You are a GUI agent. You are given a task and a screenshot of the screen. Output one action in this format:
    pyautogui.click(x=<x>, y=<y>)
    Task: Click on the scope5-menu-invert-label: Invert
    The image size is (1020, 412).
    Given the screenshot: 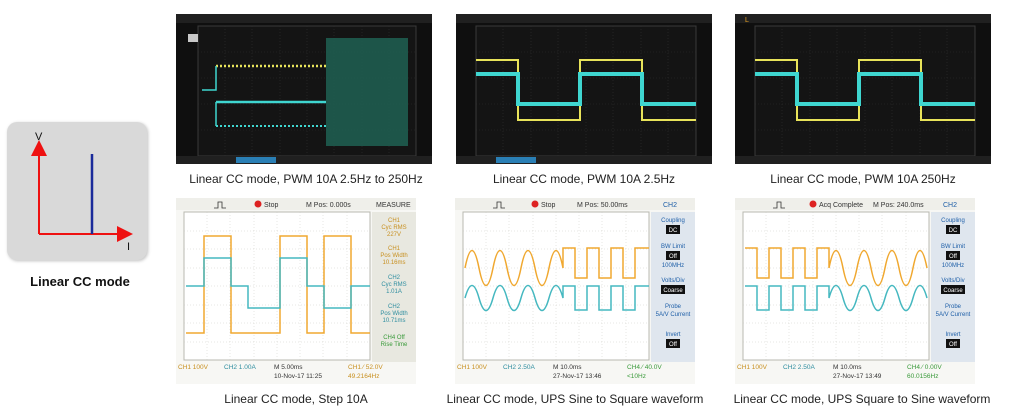 What is the action you would take?
    pyautogui.click(x=672, y=335)
    